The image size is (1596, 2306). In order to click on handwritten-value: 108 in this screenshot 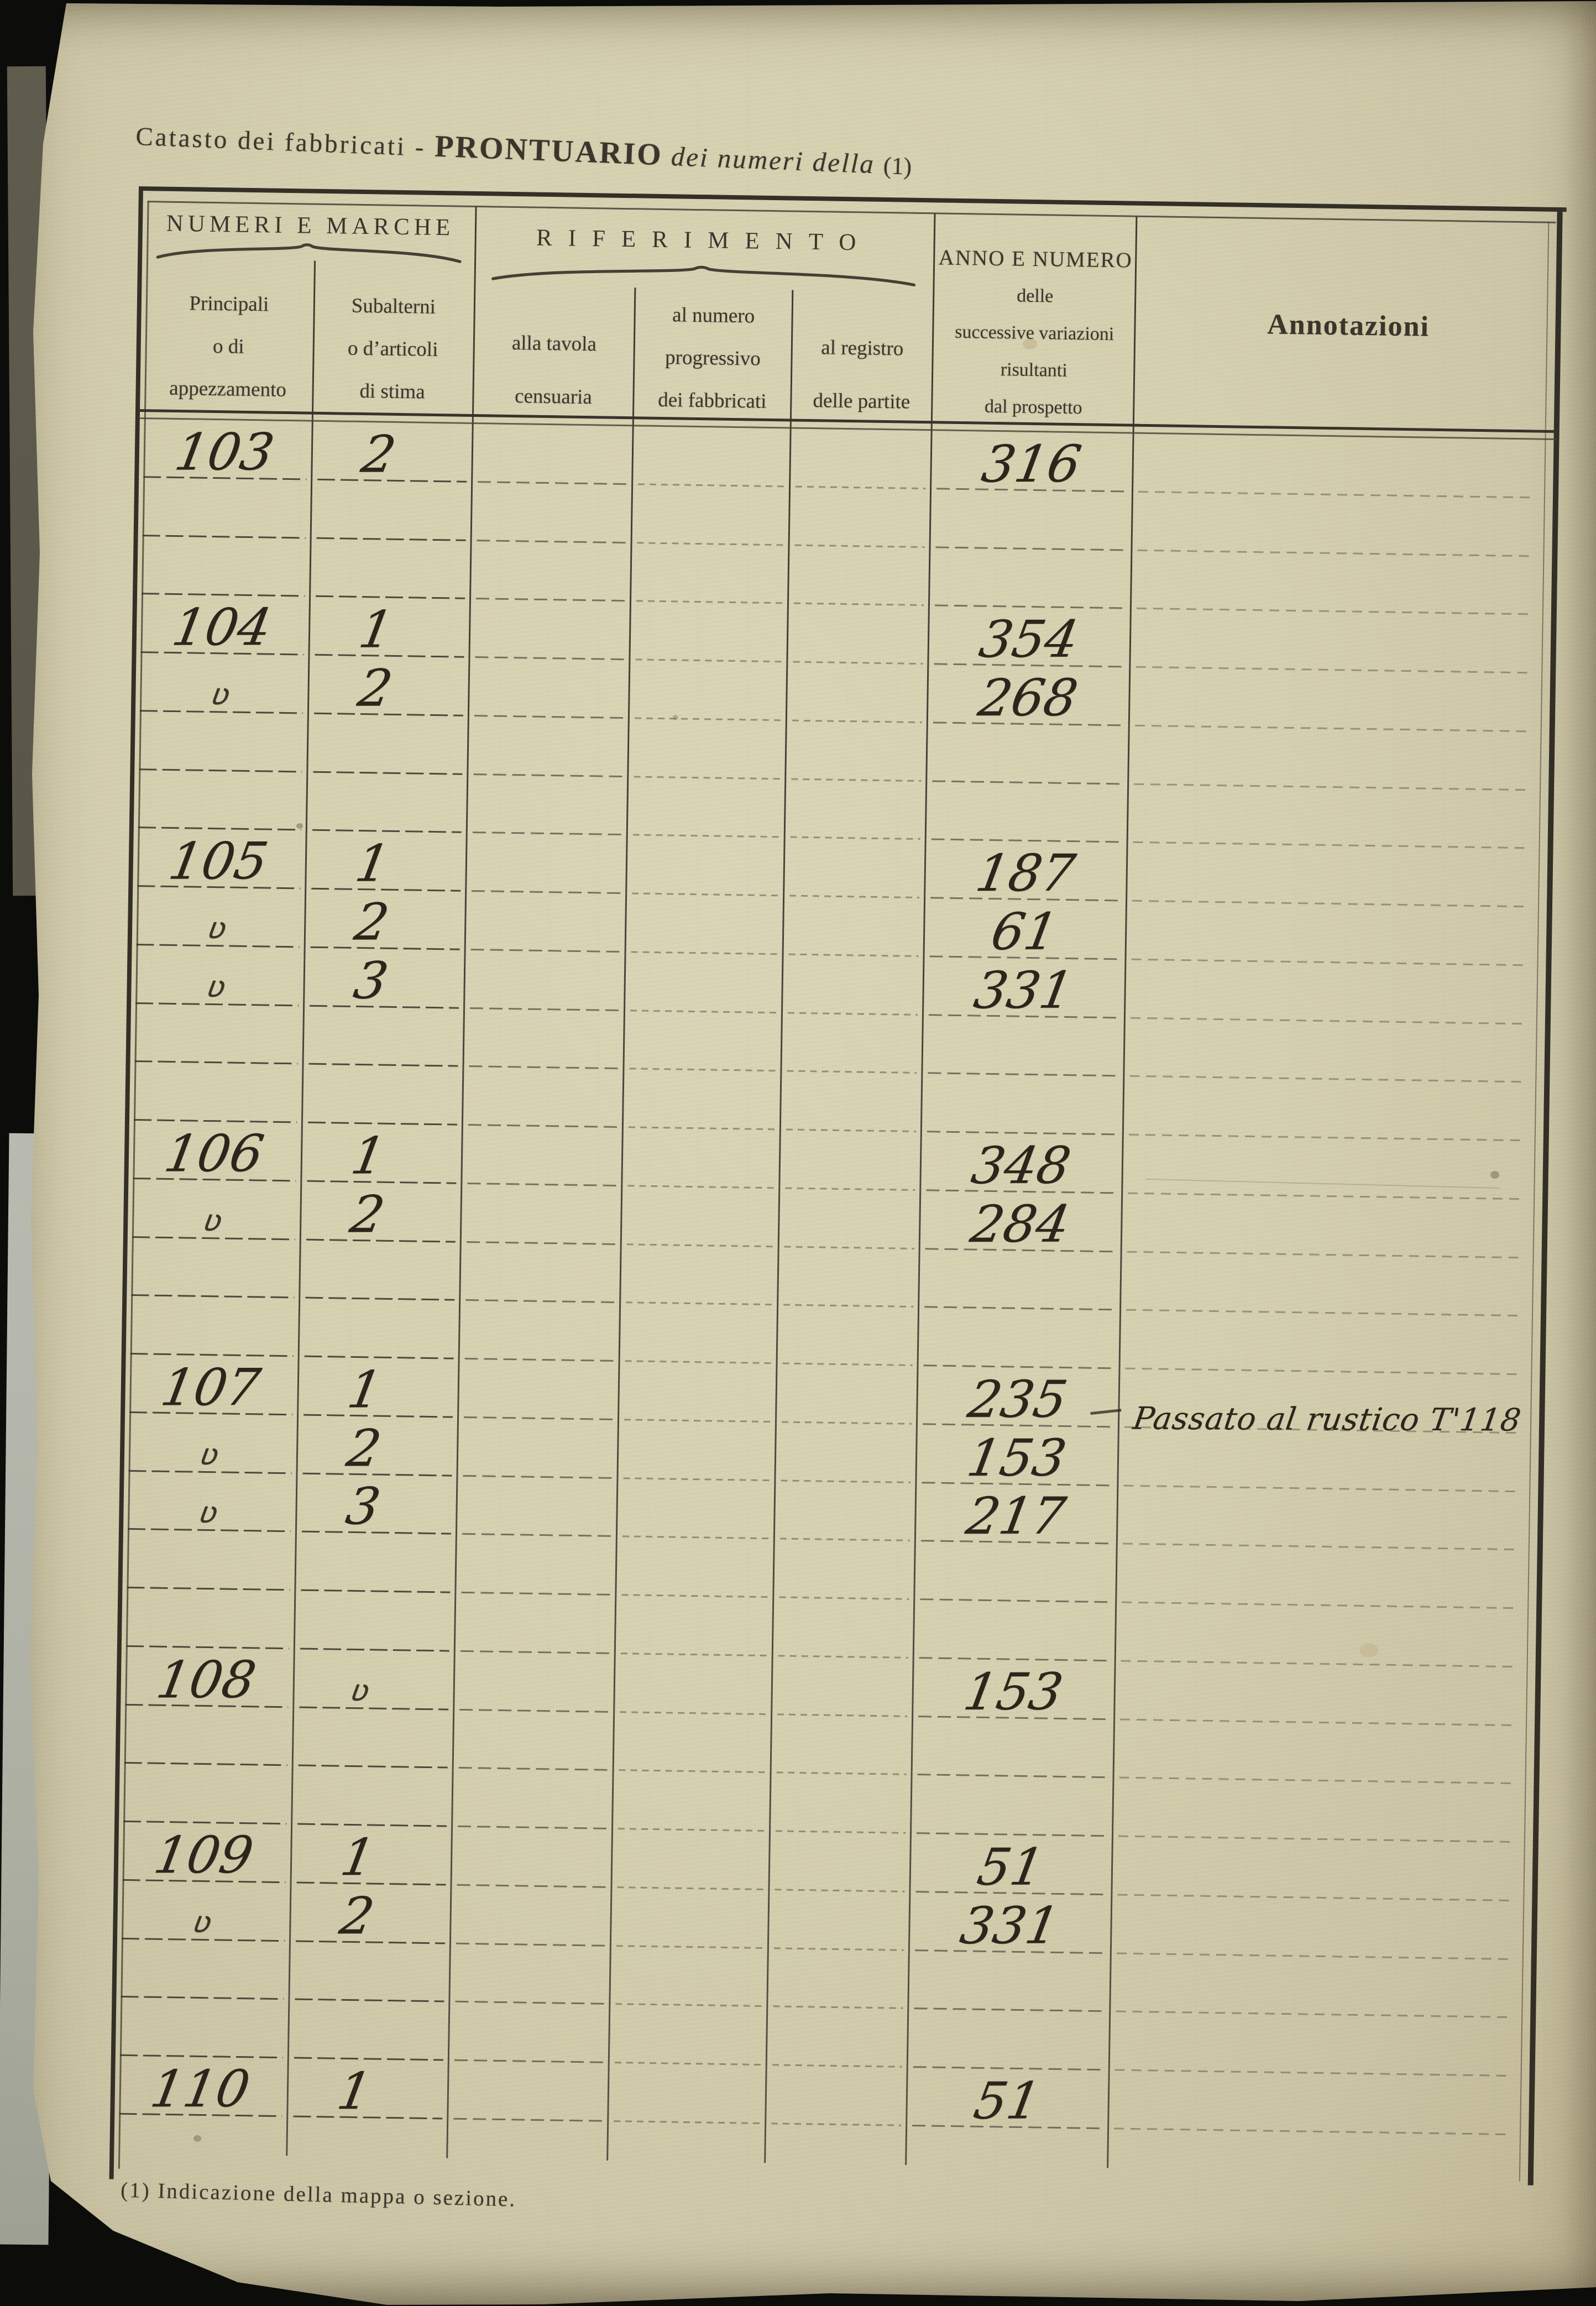, I will do `click(206, 1679)`.